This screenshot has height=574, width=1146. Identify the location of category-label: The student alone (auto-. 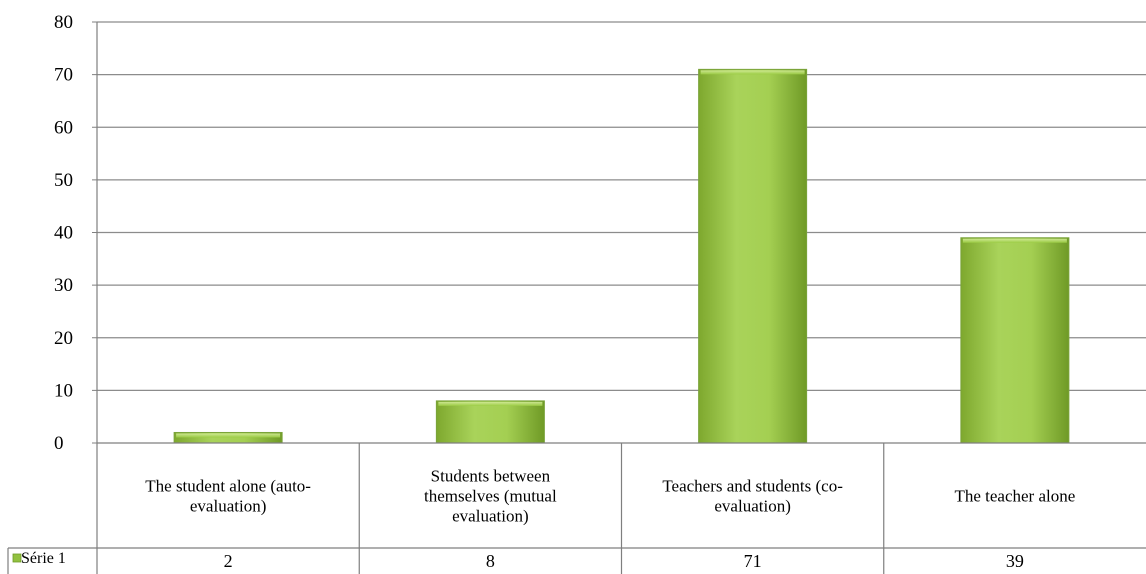
(228, 486).